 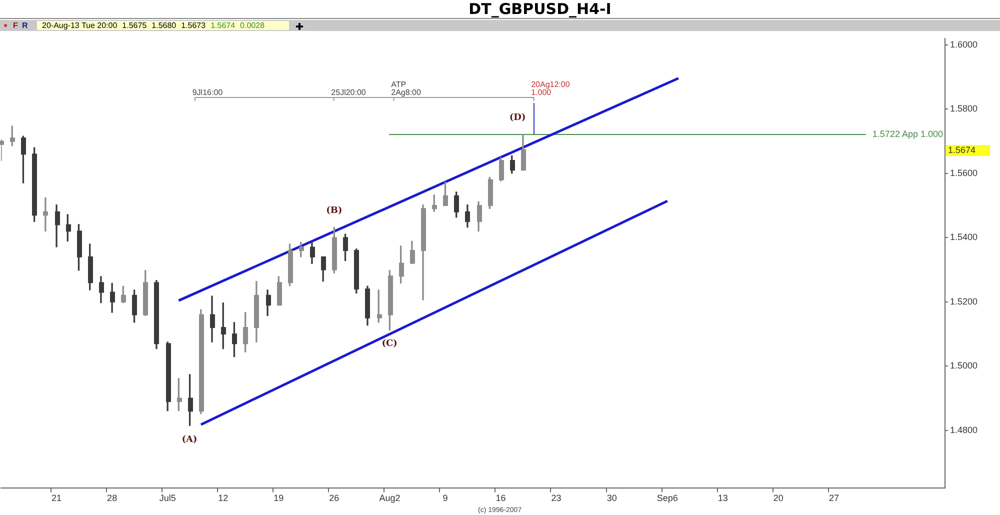 What do you see at coordinates (25, 25) in the screenshot?
I see `text: R` at bounding box center [25, 25].